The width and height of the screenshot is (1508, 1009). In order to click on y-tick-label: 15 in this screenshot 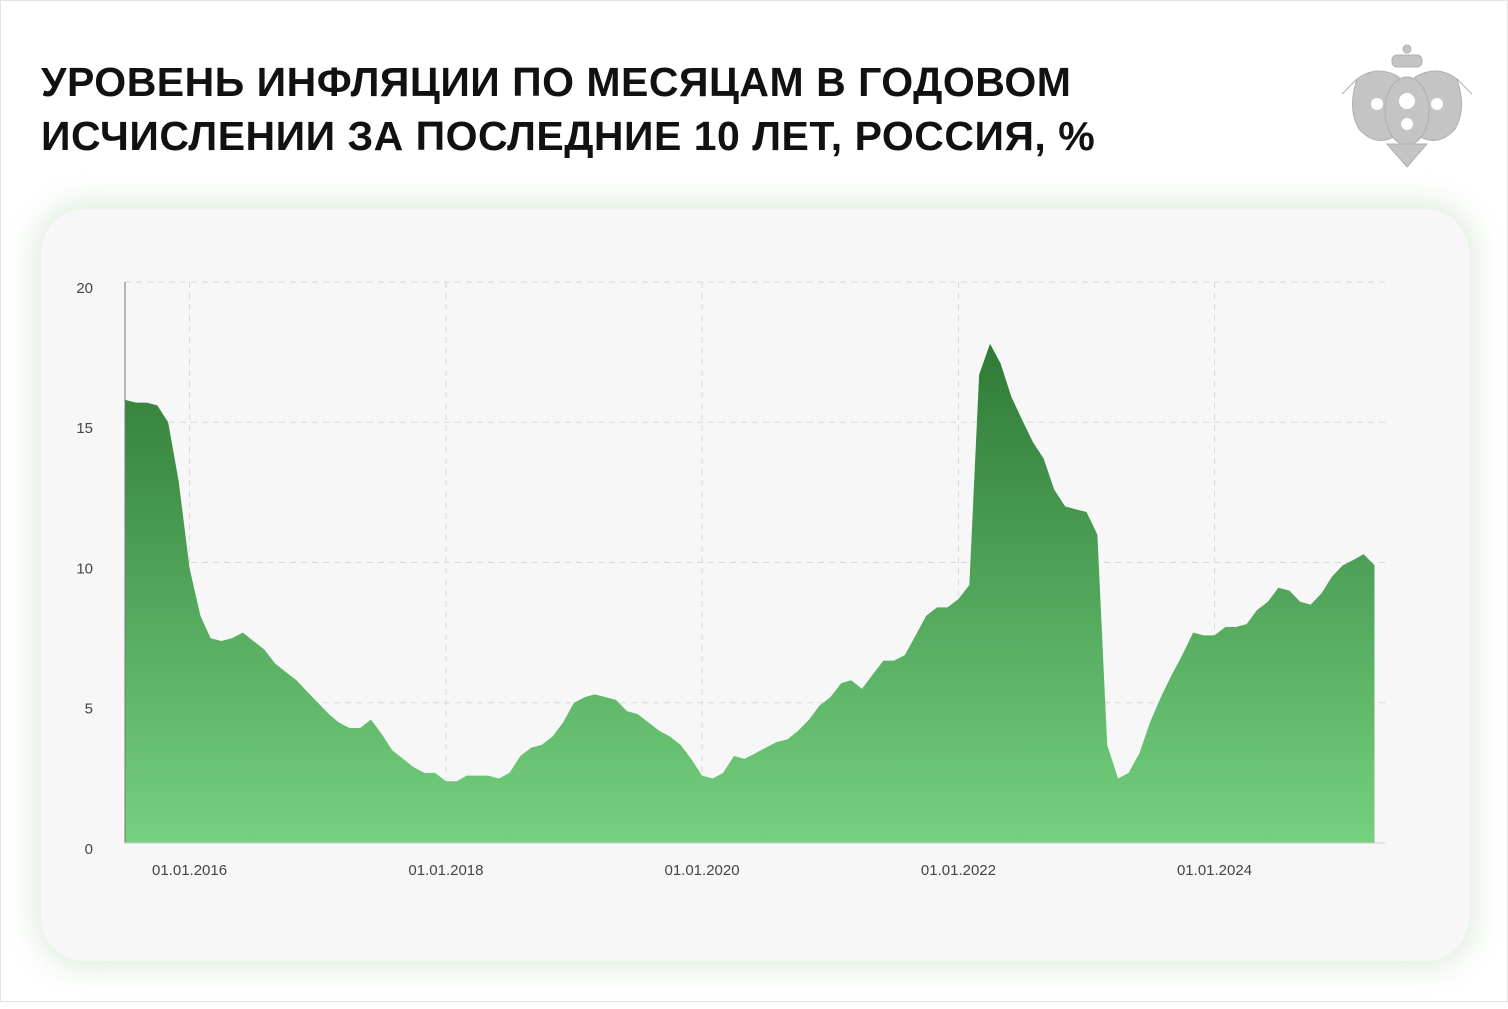, I will do `click(84, 428)`.